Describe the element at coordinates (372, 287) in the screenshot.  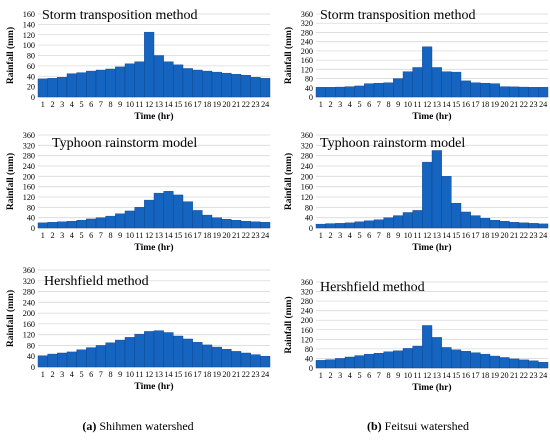
I see `chart-title: Hershfield method` at that location.